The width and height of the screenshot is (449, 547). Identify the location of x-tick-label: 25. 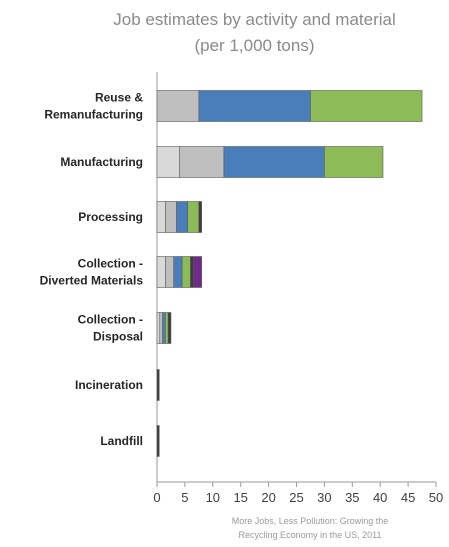
(296, 497).